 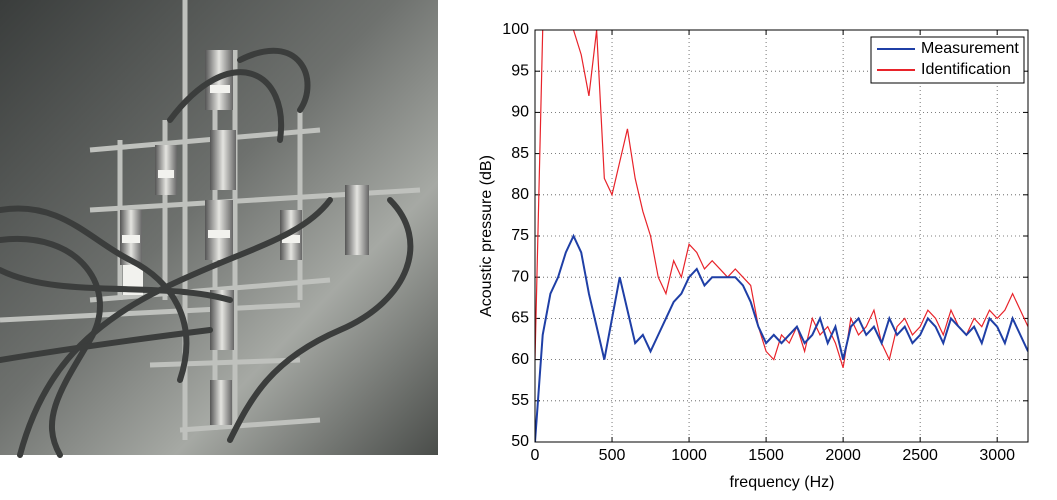 I want to click on x-tick-label: 3000, so click(x=997, y=455).